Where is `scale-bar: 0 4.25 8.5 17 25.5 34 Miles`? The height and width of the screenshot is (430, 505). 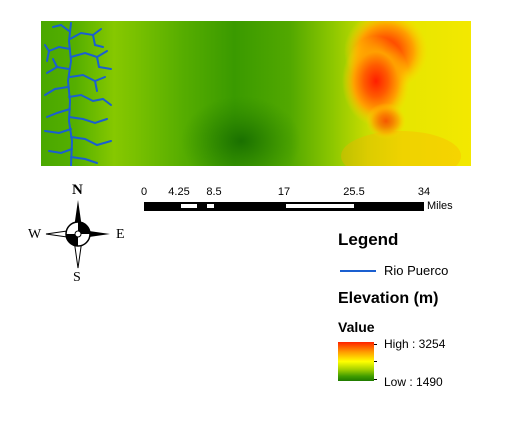
scale-bar: 0 4.25 8.5 17 25.5 34 Miles is located at coordinates (300, 202).